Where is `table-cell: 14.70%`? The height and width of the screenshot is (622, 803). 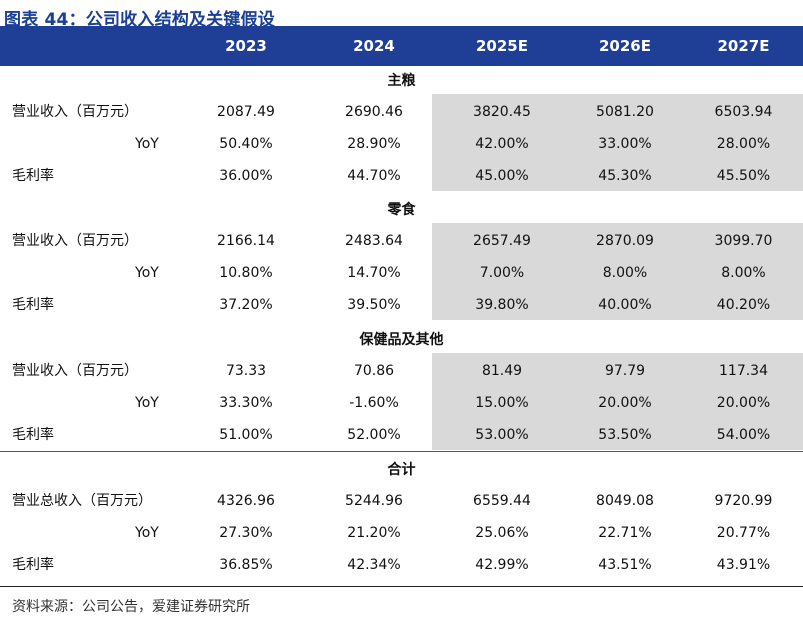
table-cell: 14.70% is located at coordinates (374, 273).